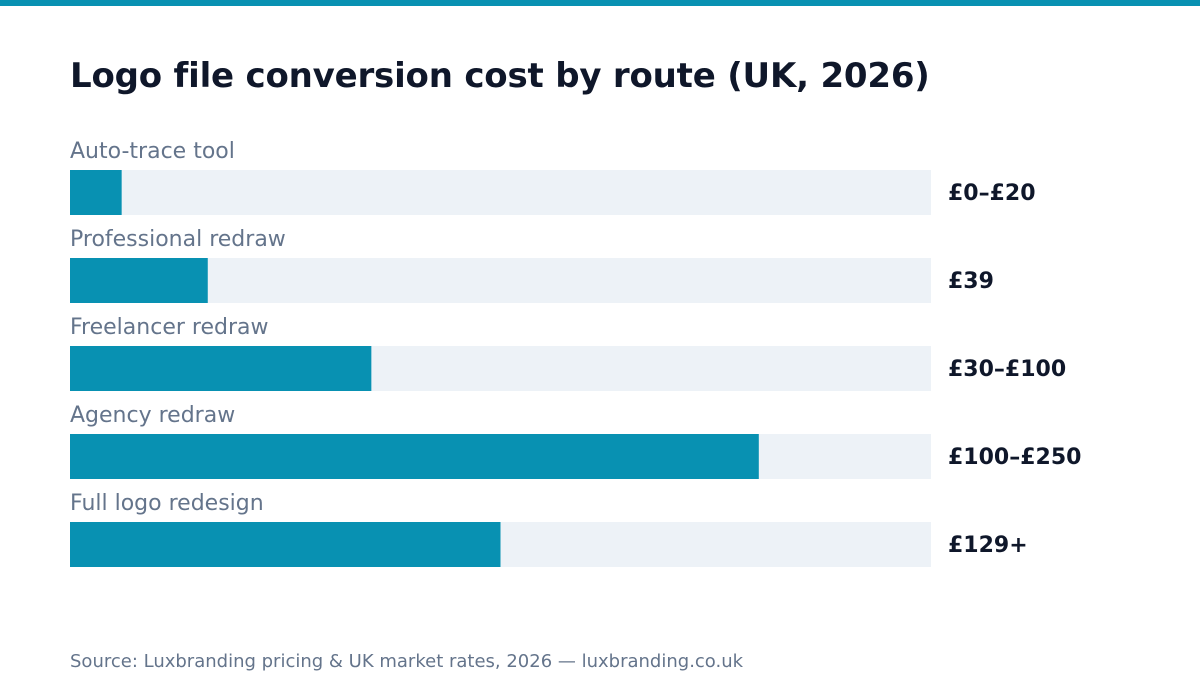 The height and width of the screenshot is (700, 1200). Describe the element at coordinates (169, 327) in the screenshot. I see `category-label: Freelancer redraw` at that location.